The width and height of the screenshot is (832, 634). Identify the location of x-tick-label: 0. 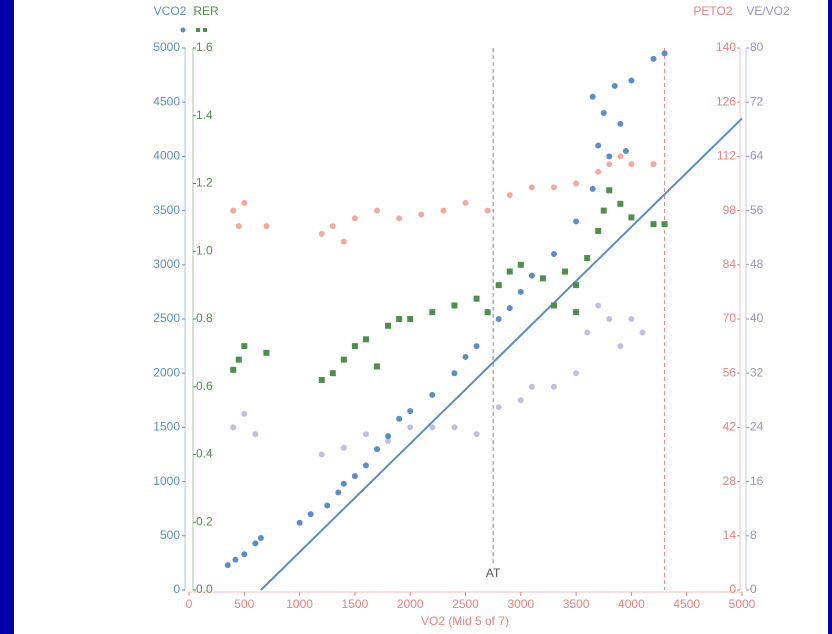
(189, 604).